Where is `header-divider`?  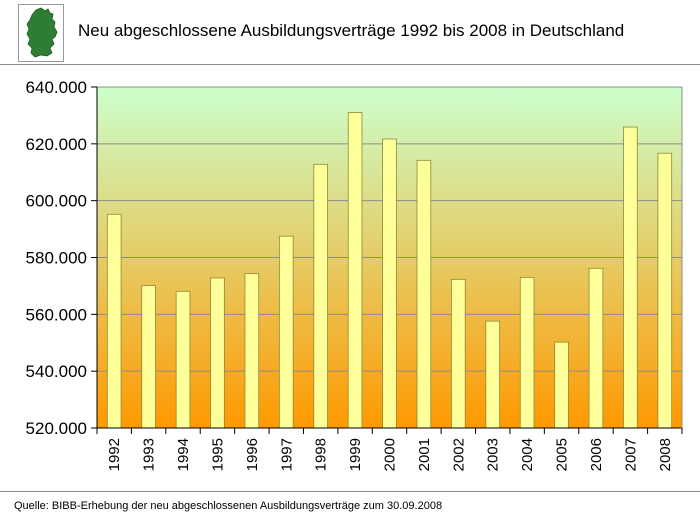
header-divider is located at coordinates (350, 64).